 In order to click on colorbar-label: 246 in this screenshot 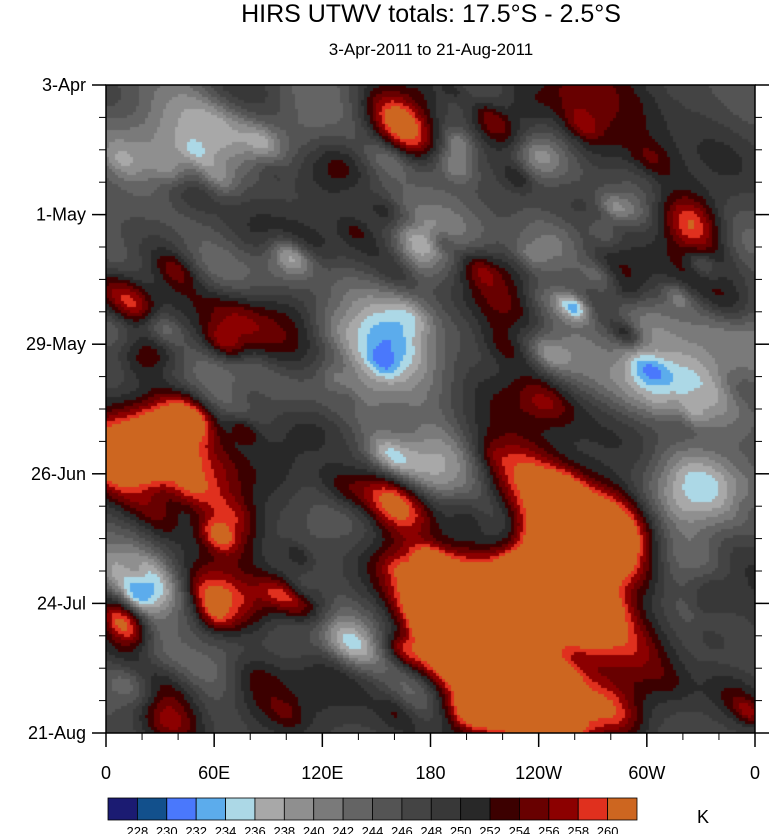, I will do `click(402, 829)`.